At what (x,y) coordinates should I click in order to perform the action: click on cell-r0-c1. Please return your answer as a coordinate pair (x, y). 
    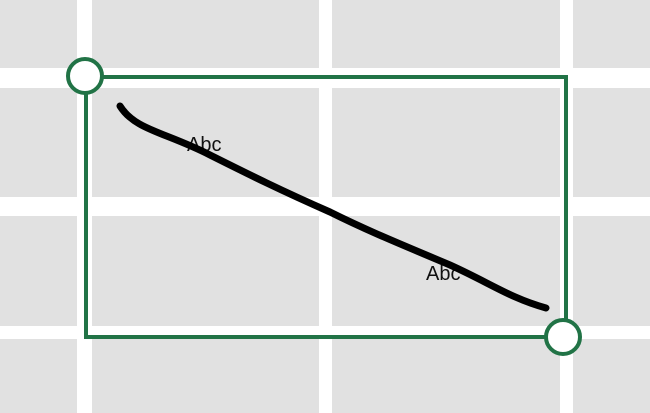
    Looking at the image, I should click on (205, 34).